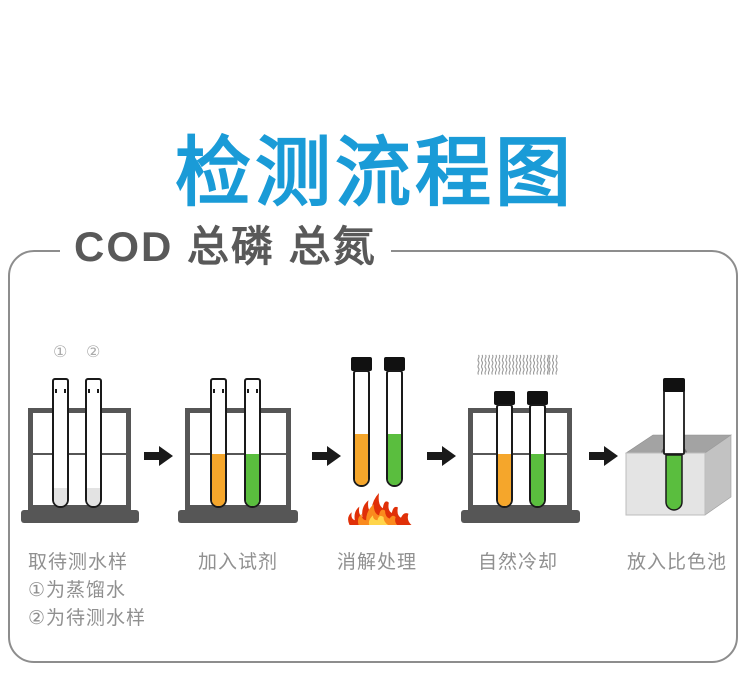 The height and width of the screenshot is (692, 750). What do you see at coordinates (517, 365) in the screenshot?
I see `steam-icon` at bounding box center [517, 365].